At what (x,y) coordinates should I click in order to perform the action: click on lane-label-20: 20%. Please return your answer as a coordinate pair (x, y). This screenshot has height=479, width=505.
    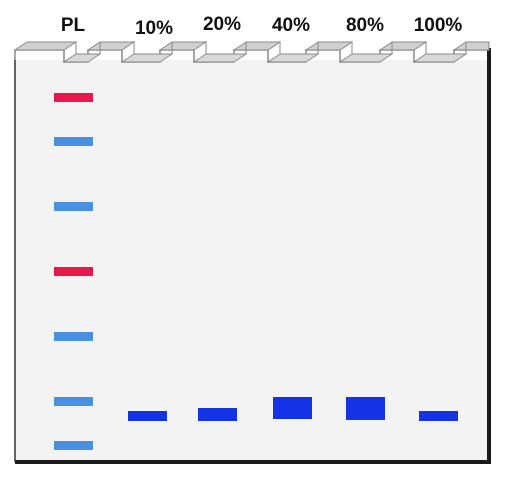
    Looking at the image, I should click on (222, 24).